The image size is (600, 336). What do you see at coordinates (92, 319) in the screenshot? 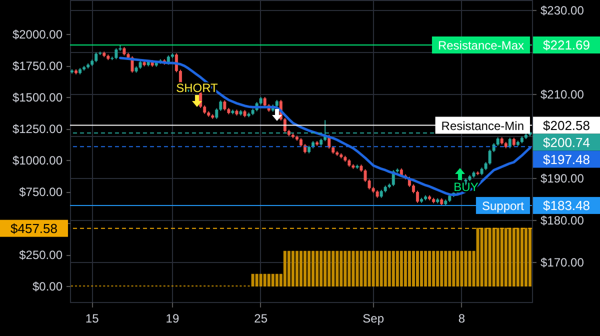
I see `x-tick-label: 15` at bounding box center [92, 319].